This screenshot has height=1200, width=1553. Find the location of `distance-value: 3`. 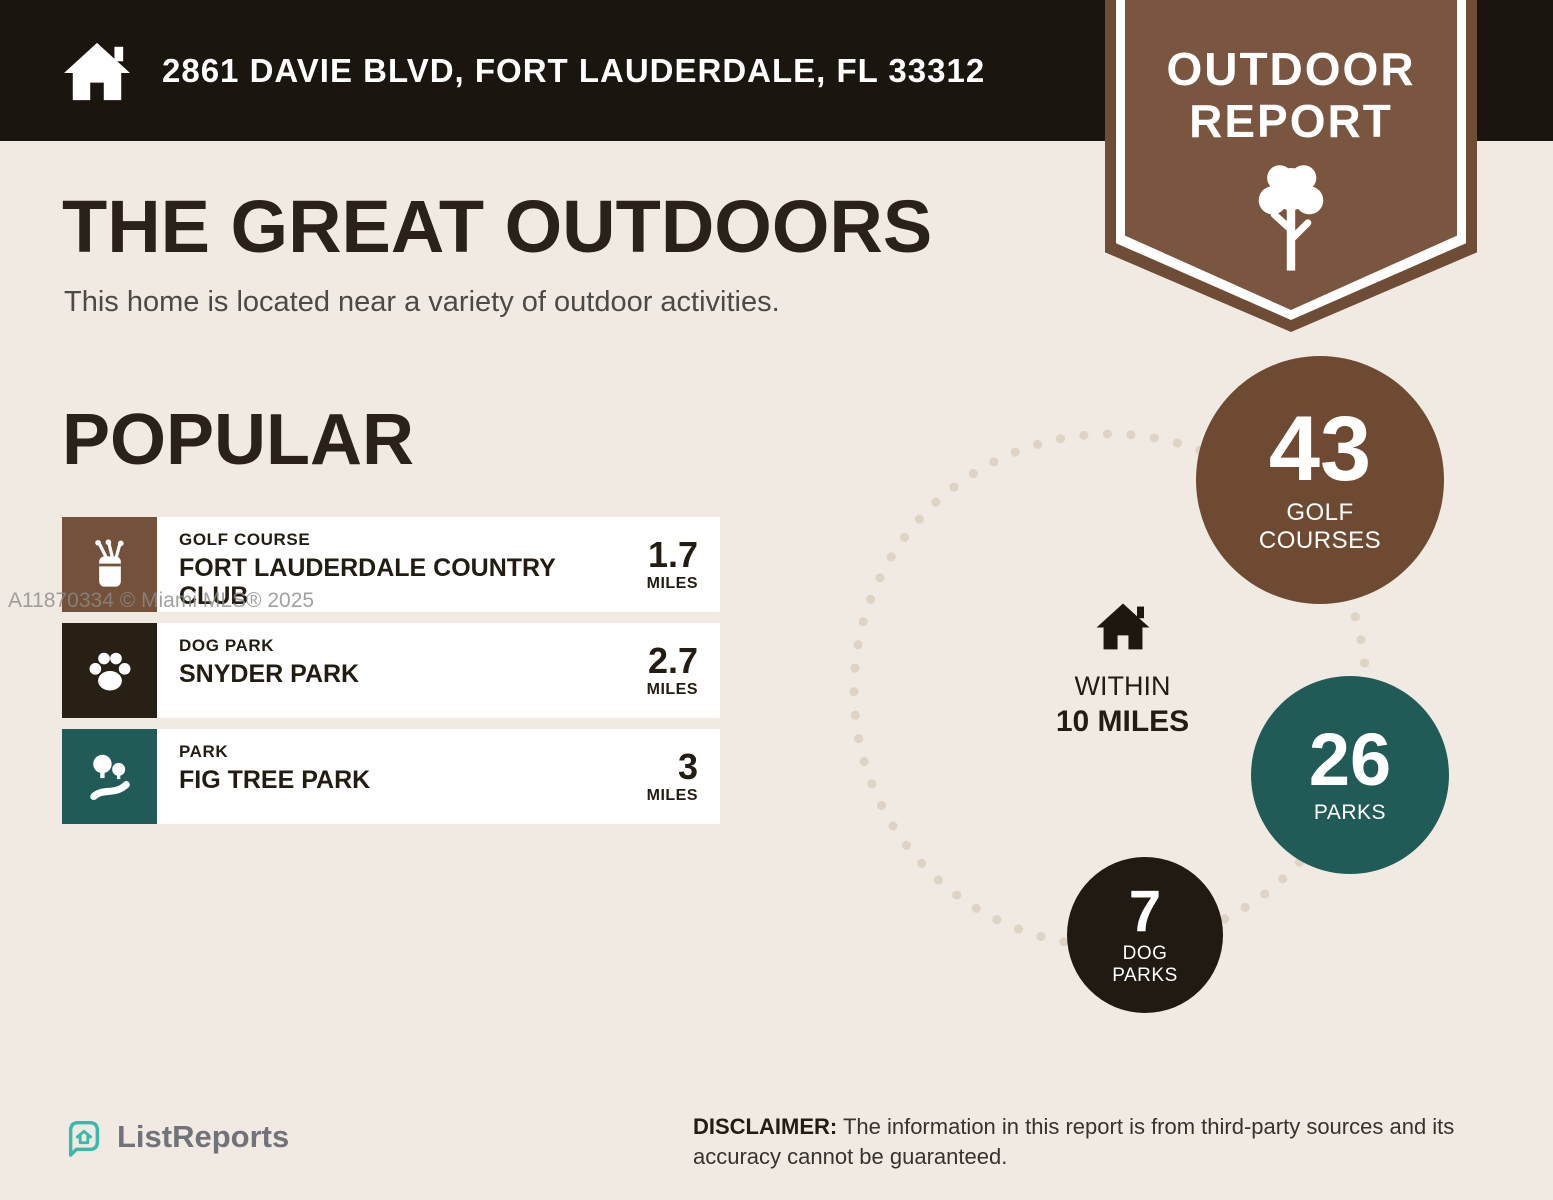

distance-value: 3 is located at coordinates (687, 766).